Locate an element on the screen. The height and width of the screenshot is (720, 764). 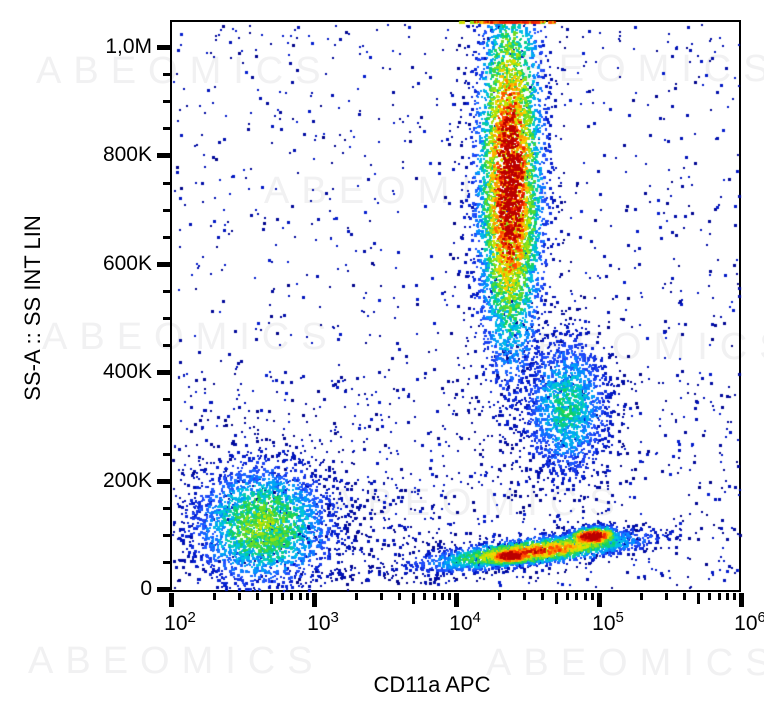
y-tick-label: 1,0M is located at coordinates (128, 46).